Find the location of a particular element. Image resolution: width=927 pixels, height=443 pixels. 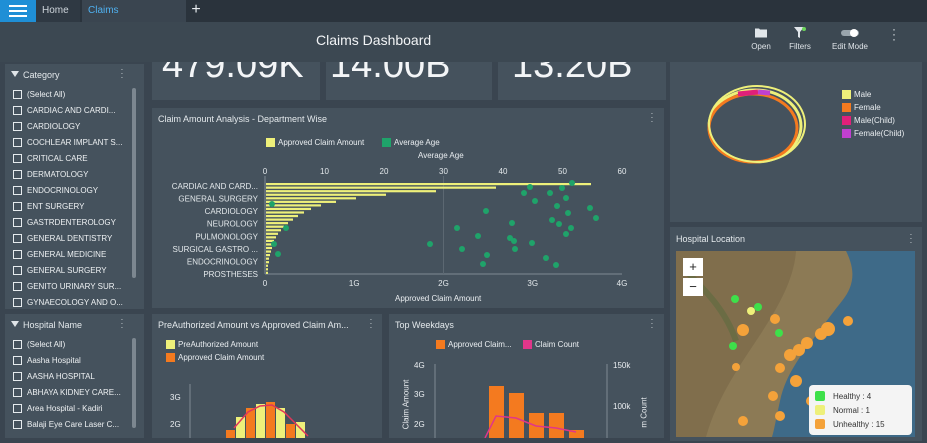

filter-item: CRITICAL CARE is located at coordinates (72, 158).